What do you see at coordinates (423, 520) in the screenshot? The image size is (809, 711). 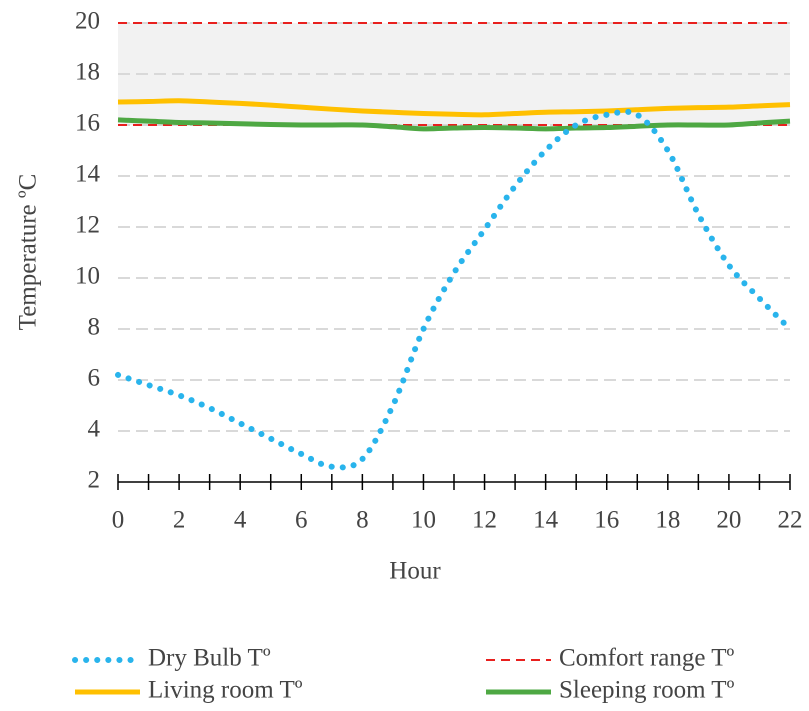 I see `x-tick-label: 10` at bounding box center [423, 520].